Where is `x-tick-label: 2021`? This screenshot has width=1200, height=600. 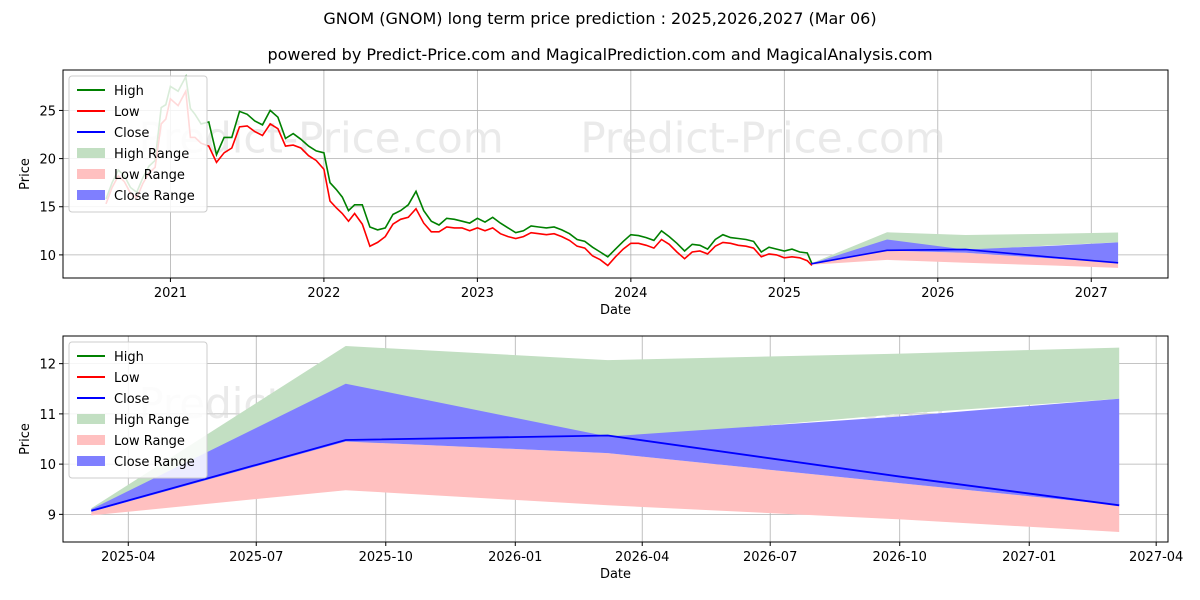
x-tick-label: 2021 is located at coordinates (170, 293).